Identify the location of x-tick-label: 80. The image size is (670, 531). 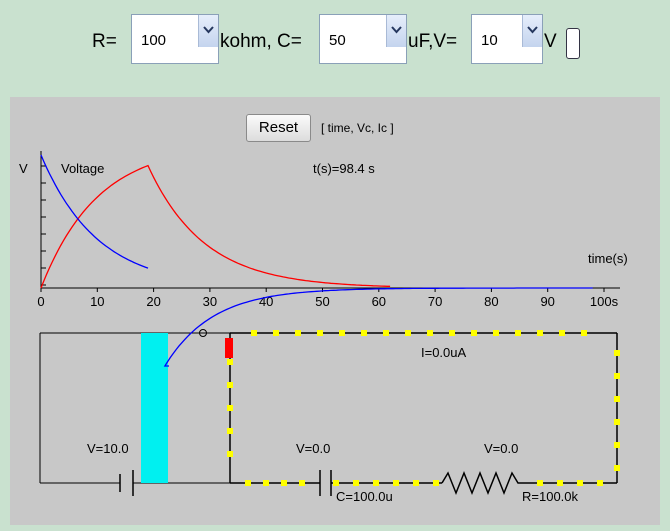
(491, 301).